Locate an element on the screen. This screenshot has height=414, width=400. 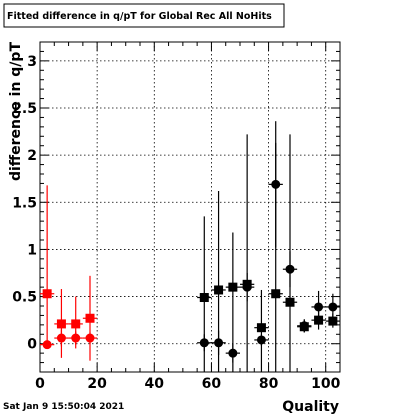
x-tick-label: 60 is located at coordinates (212, 384).